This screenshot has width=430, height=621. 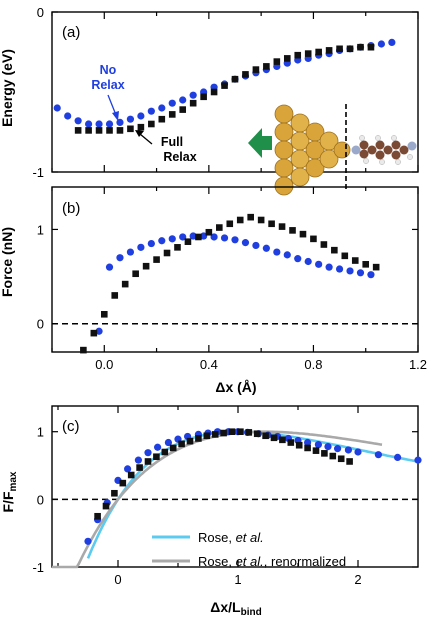 What do you see at coordinates (9, 491) in the screenshot?
I see `panel-c-ylabel: F/Fmax` at bounding box center [9, 491].